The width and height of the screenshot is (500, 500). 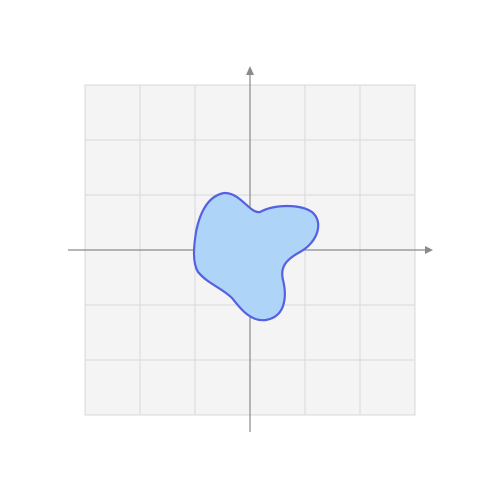 I want to click on x-axis-arrowhead, so click(x=429, y=250).